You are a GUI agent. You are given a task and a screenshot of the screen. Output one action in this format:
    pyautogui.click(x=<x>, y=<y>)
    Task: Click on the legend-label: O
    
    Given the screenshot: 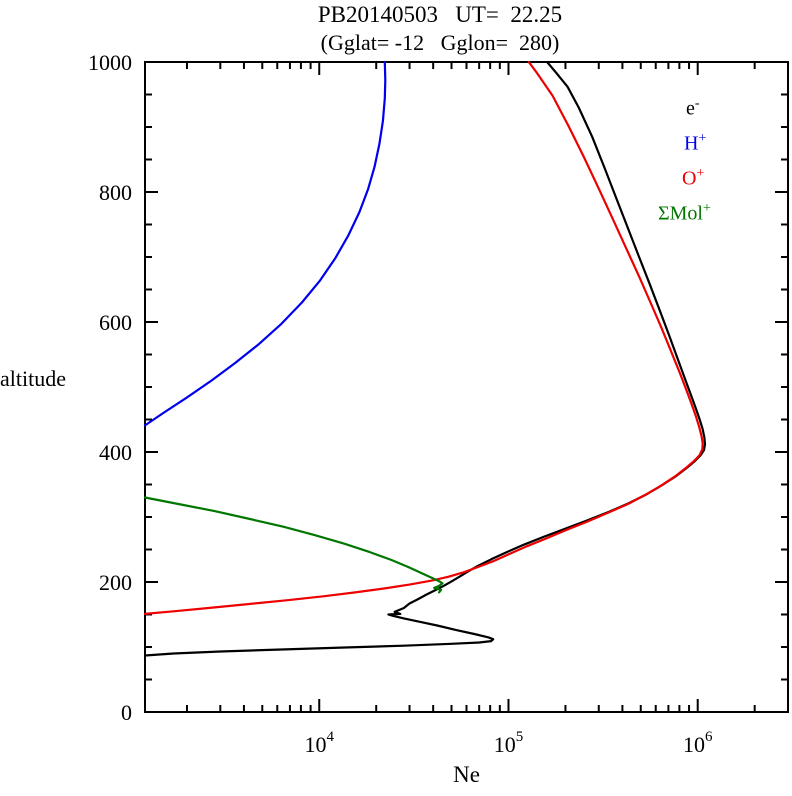 What is the action you would take?
    pyautogui.click(x=689, y=178)
    